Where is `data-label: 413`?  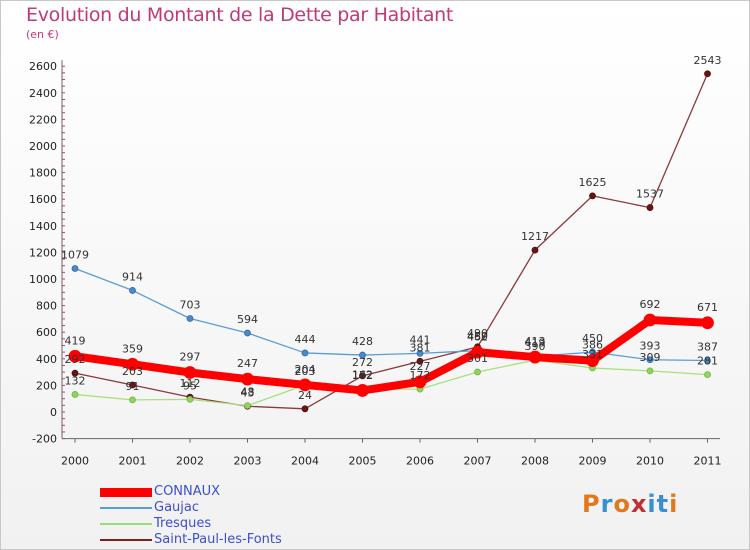 data-label: 413 is located at coordinates (535, 341).